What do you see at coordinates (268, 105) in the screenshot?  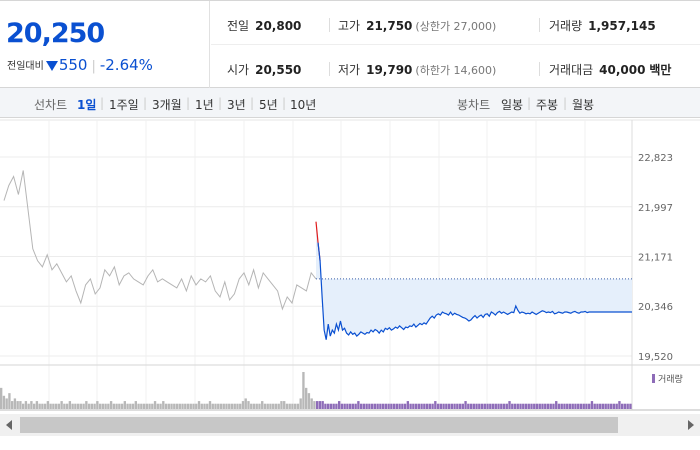 I see `tab-5year: 5년` at bounding box center [268, 105].